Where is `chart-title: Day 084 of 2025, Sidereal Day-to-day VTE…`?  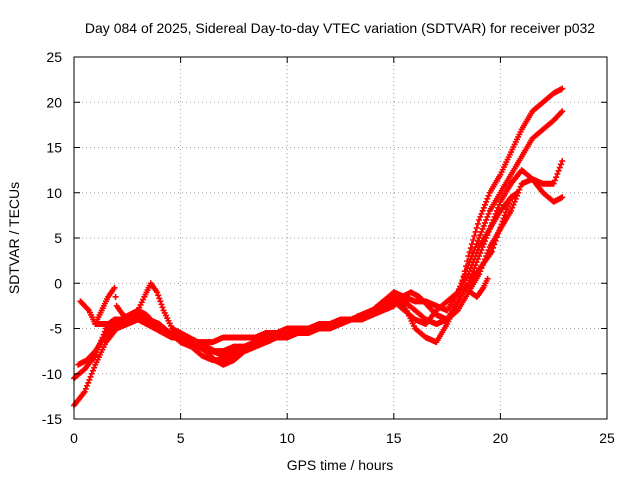 chart-title: Day 084 of 2025, Sidereal Day-to-day VTE… is located at coordinates (340, 28).